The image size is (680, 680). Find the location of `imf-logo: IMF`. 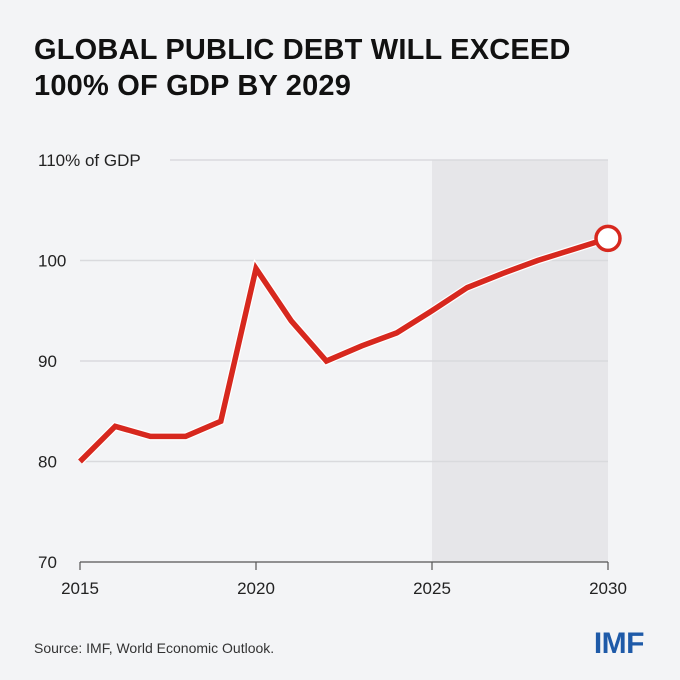

imf-logo: IMF is located at coordinates (619, 643).